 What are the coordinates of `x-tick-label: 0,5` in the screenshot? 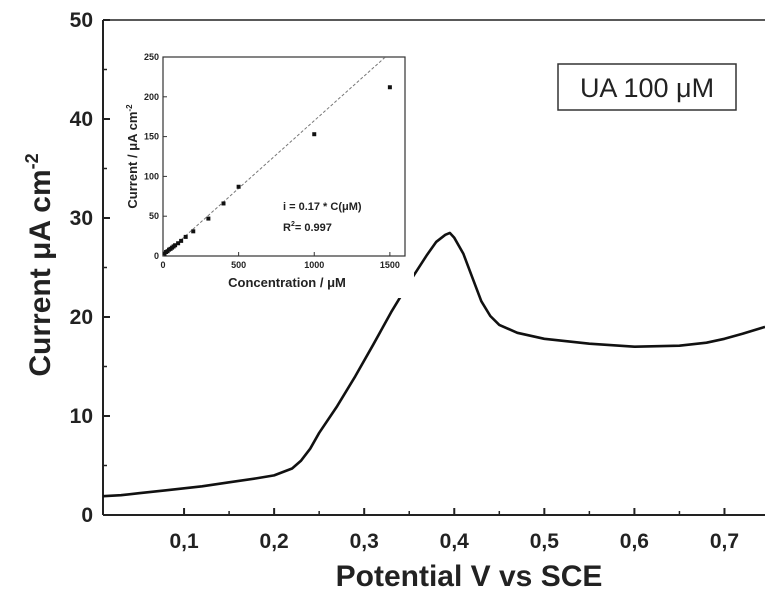 It's located at (545, 541).